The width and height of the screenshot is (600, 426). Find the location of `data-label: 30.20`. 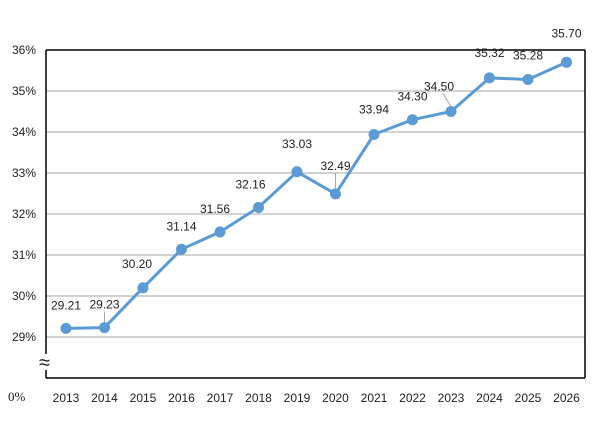

data-label: 30.20 is located at coordinates (137, 264).